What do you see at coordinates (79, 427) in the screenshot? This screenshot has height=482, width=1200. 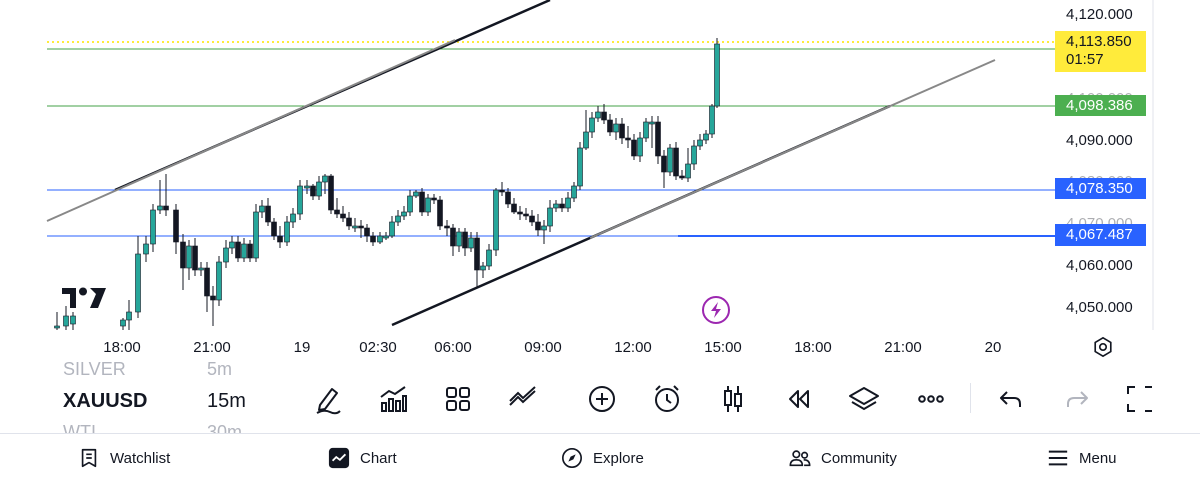 I see `symbol-below: WTI` at bounding box center [79, 427].